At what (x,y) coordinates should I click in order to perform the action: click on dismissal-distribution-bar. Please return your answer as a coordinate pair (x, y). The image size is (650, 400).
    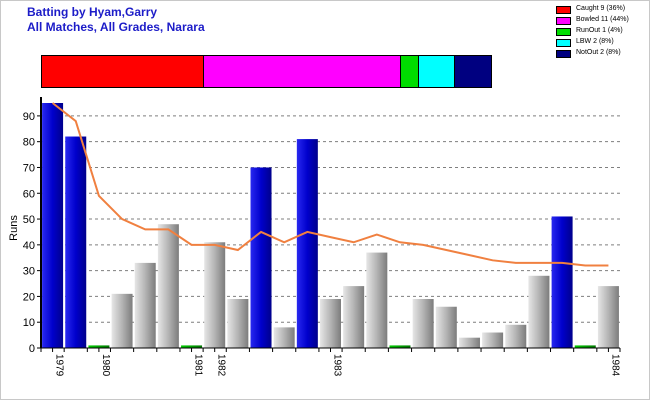
    Looking at the image, I should click on (266, 71).